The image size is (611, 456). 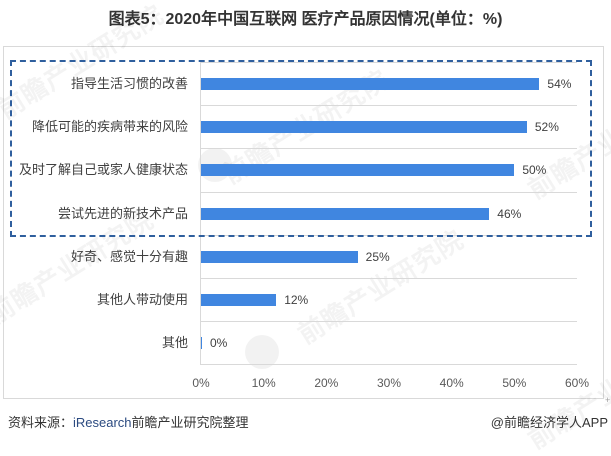 I want to click on source-org: iResearch, so click(x=102, y=422).